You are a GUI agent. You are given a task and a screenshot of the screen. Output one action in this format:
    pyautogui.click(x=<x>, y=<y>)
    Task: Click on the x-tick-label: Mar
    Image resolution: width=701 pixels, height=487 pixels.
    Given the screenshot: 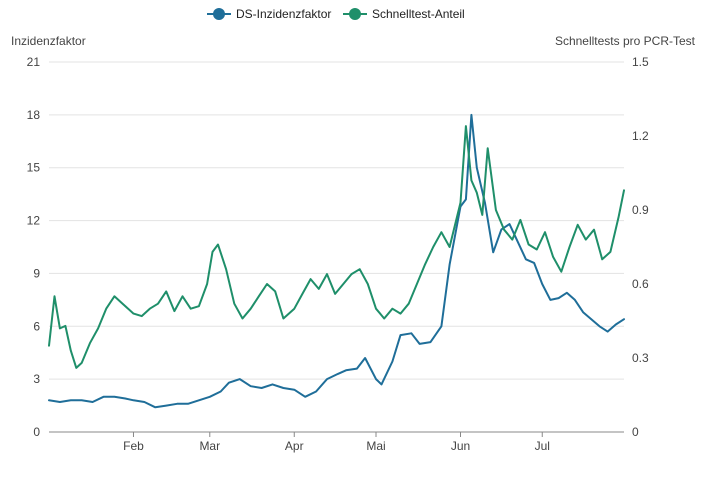 What is the action you would take?
    pyautogui.click(x=209, y=446)
    